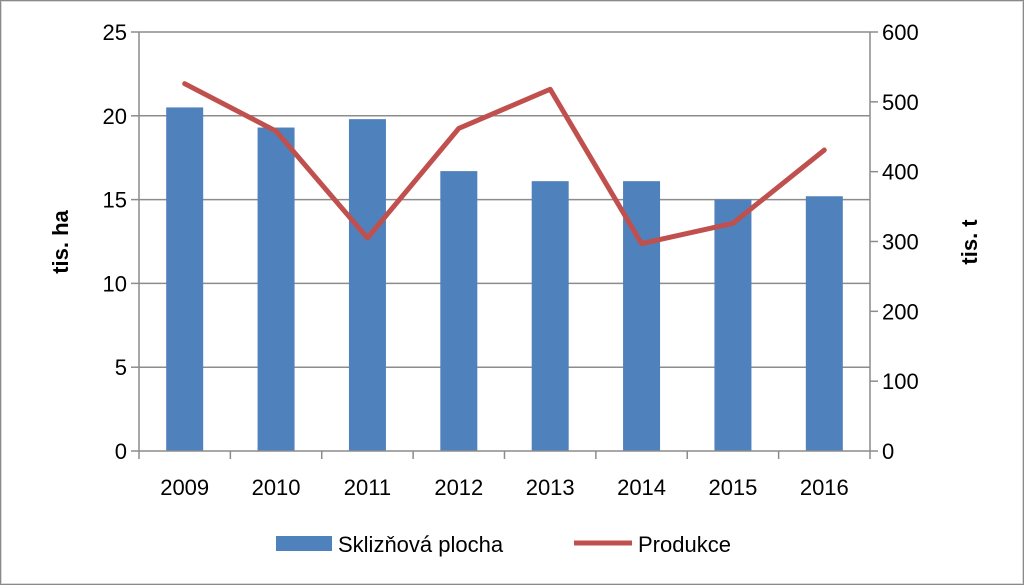 The width and height of the screenshot is (1024, 585). I want to click on legend-line-label: Produkce, so click(684, 544).